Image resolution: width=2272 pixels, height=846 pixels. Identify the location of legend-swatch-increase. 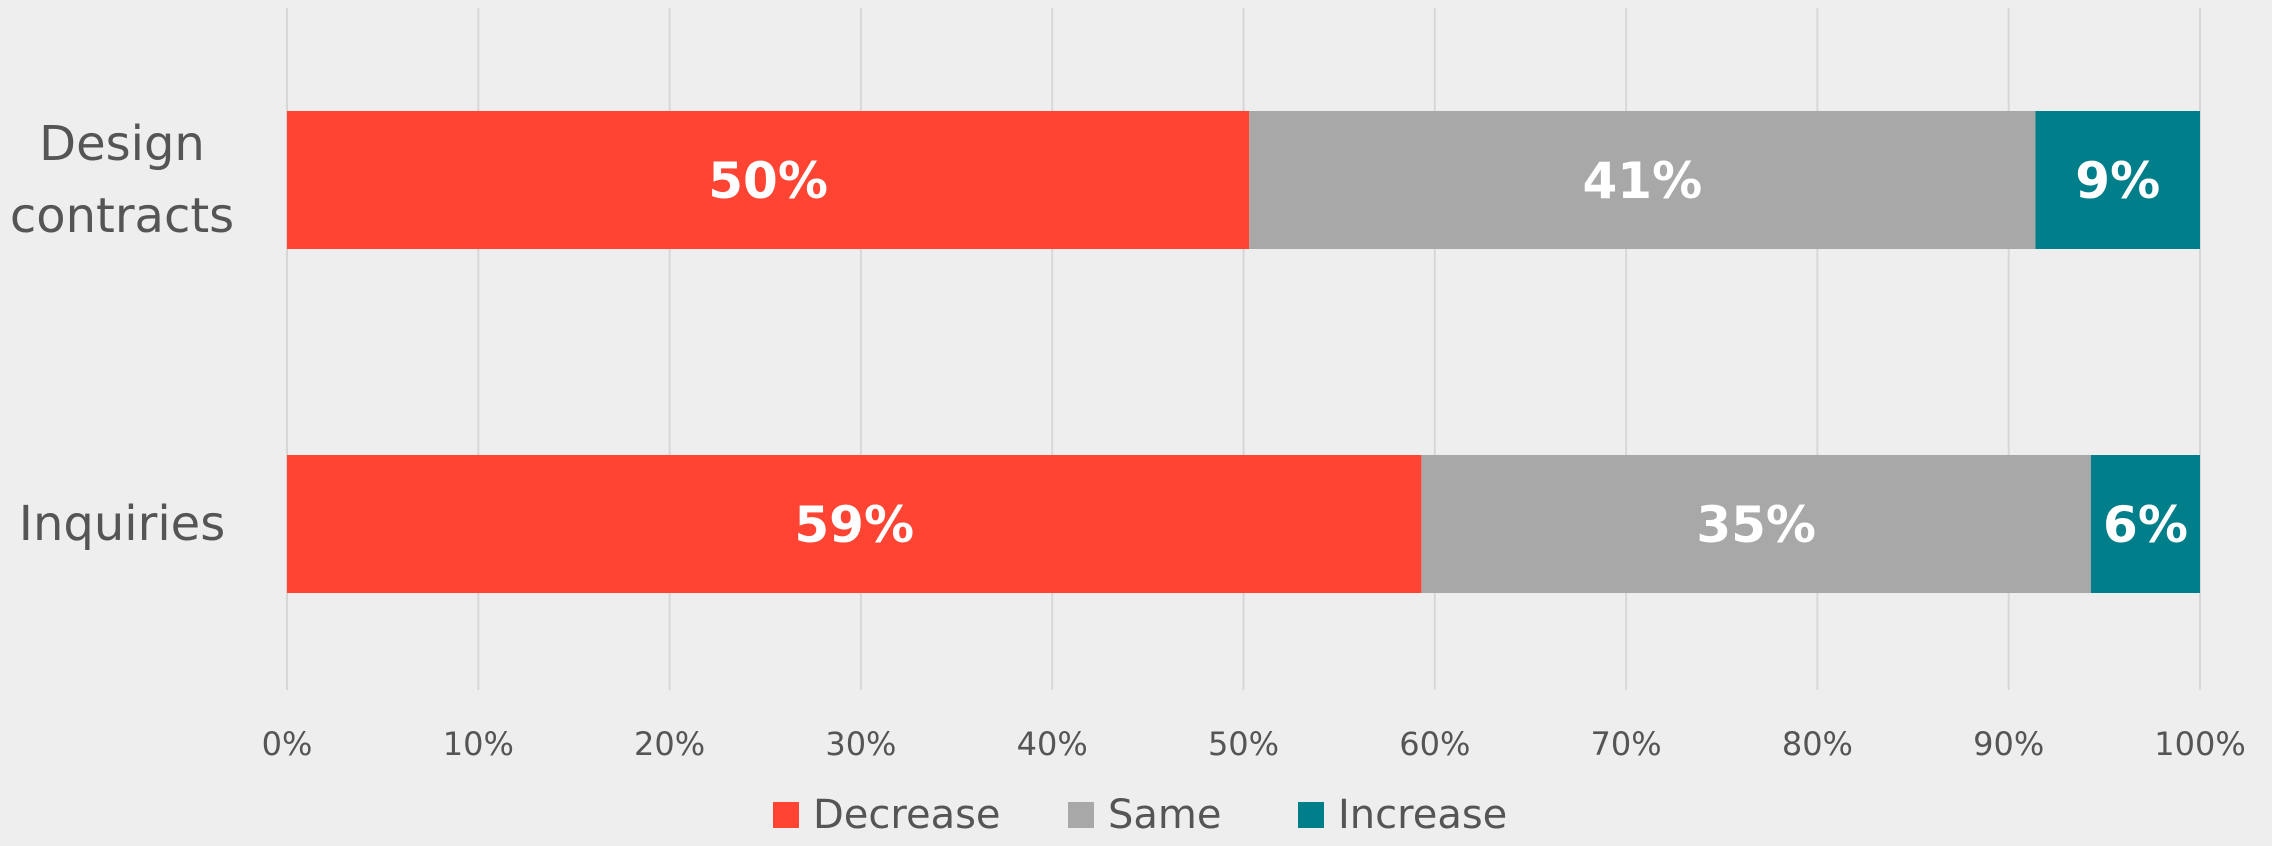
(1311, 815).